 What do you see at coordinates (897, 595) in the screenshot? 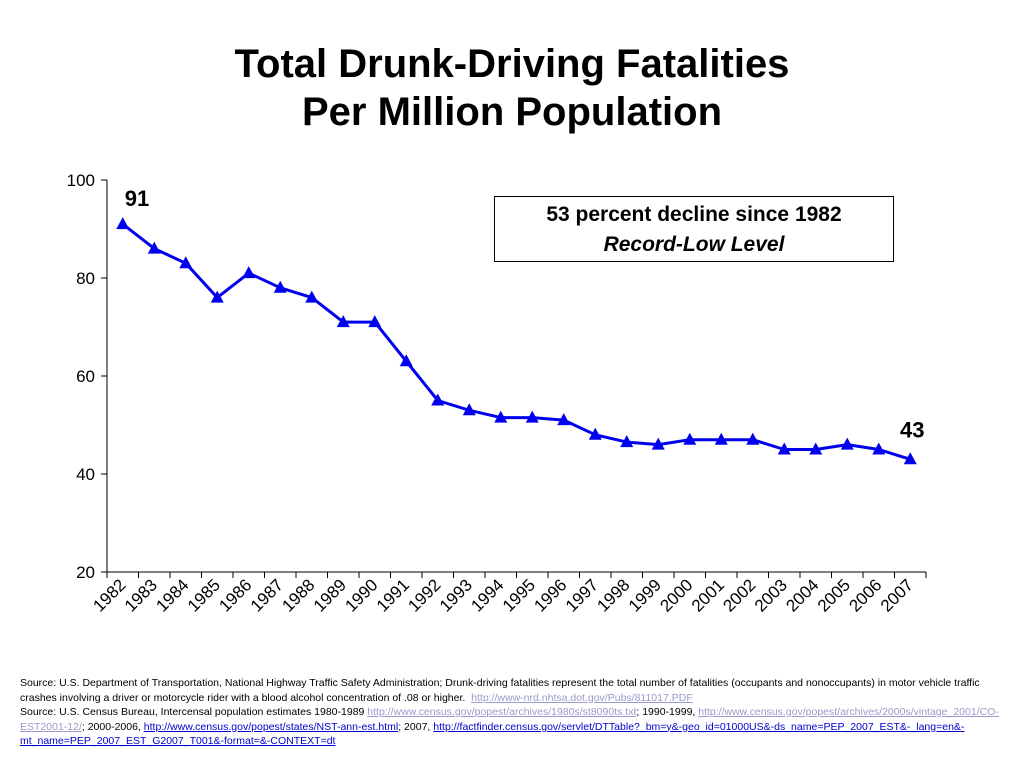
I see `x-tick-label: 2007` at bounding box center [897, 595].